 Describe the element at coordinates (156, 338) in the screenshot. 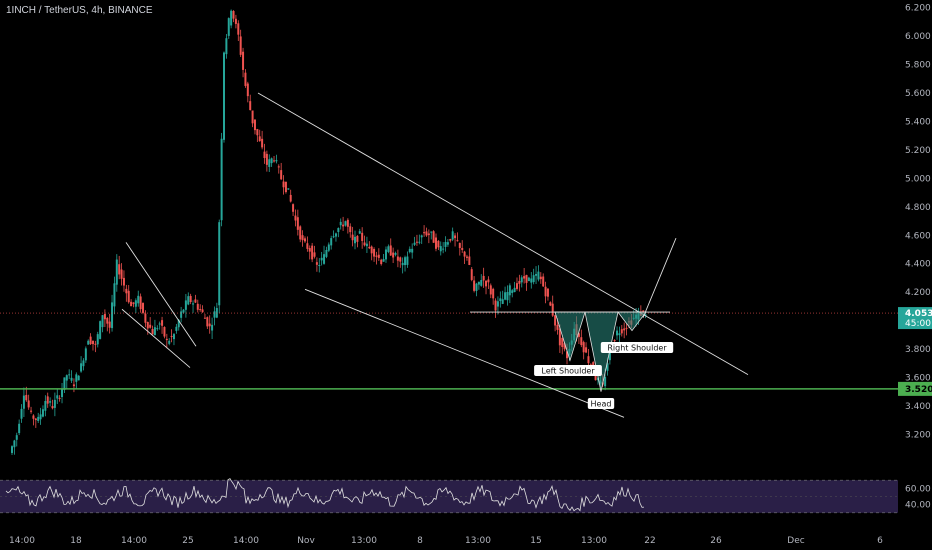

I see `flag-lower-line` at that location.